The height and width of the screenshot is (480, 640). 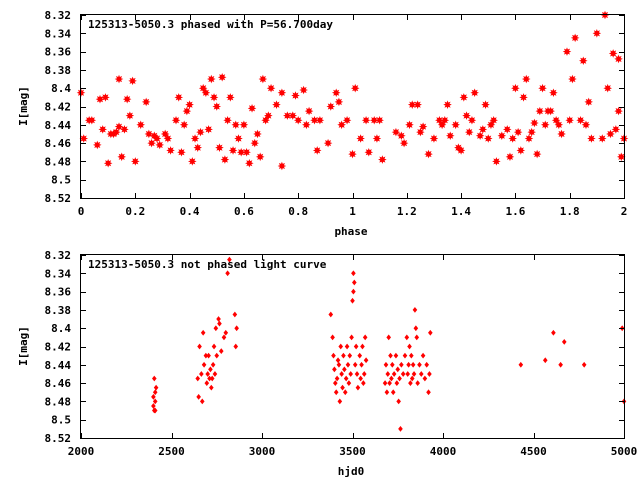 What do you see at coordinates (298, 211) in the screenshot?
I see `phased-x-tick-label: 0.8` at bounding box center [298, 211].